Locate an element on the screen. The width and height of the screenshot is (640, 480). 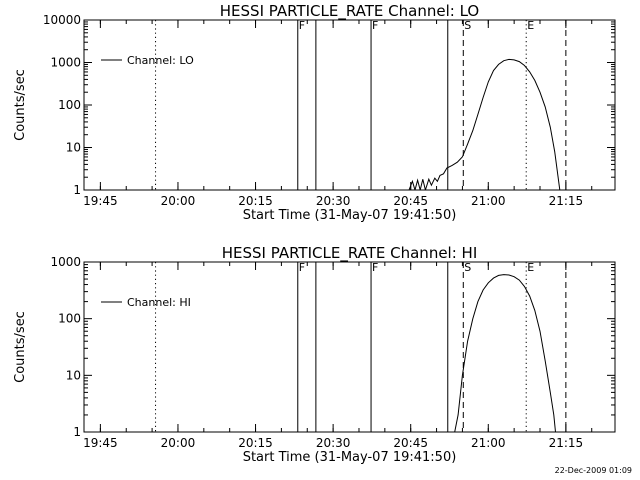
legend-label: Channel: HI is located at coordinates (159, 302).